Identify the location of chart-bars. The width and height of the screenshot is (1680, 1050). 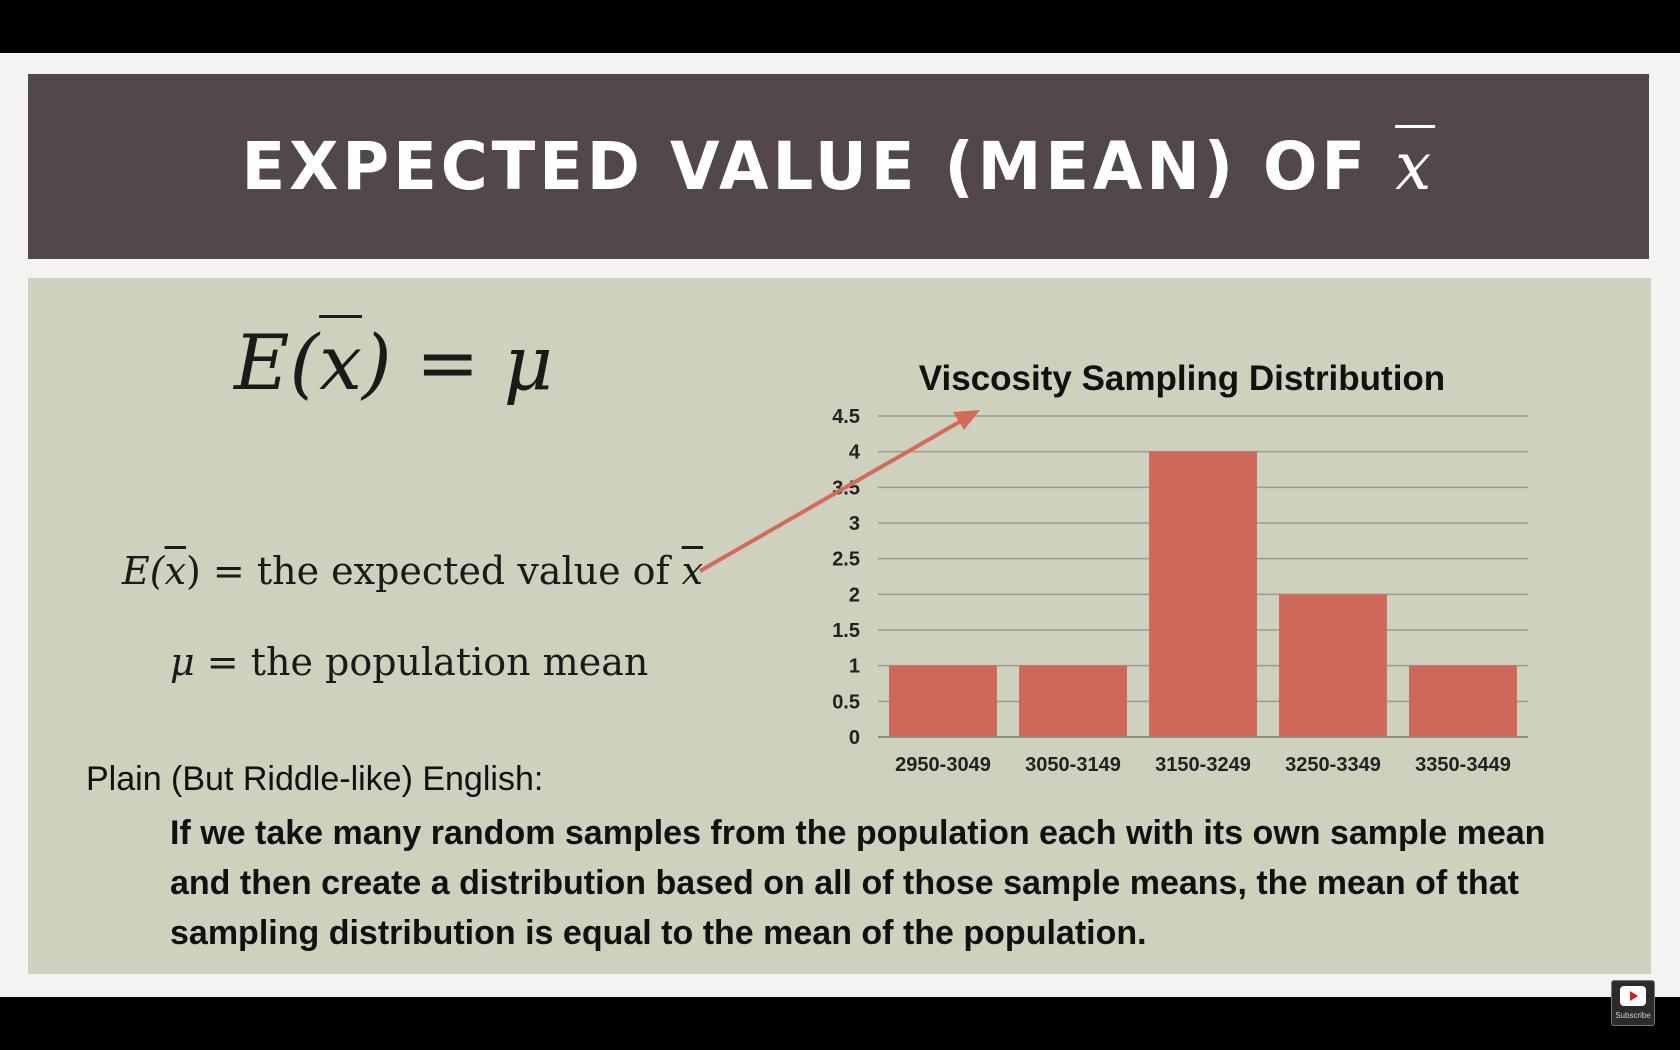
(1203, 594).